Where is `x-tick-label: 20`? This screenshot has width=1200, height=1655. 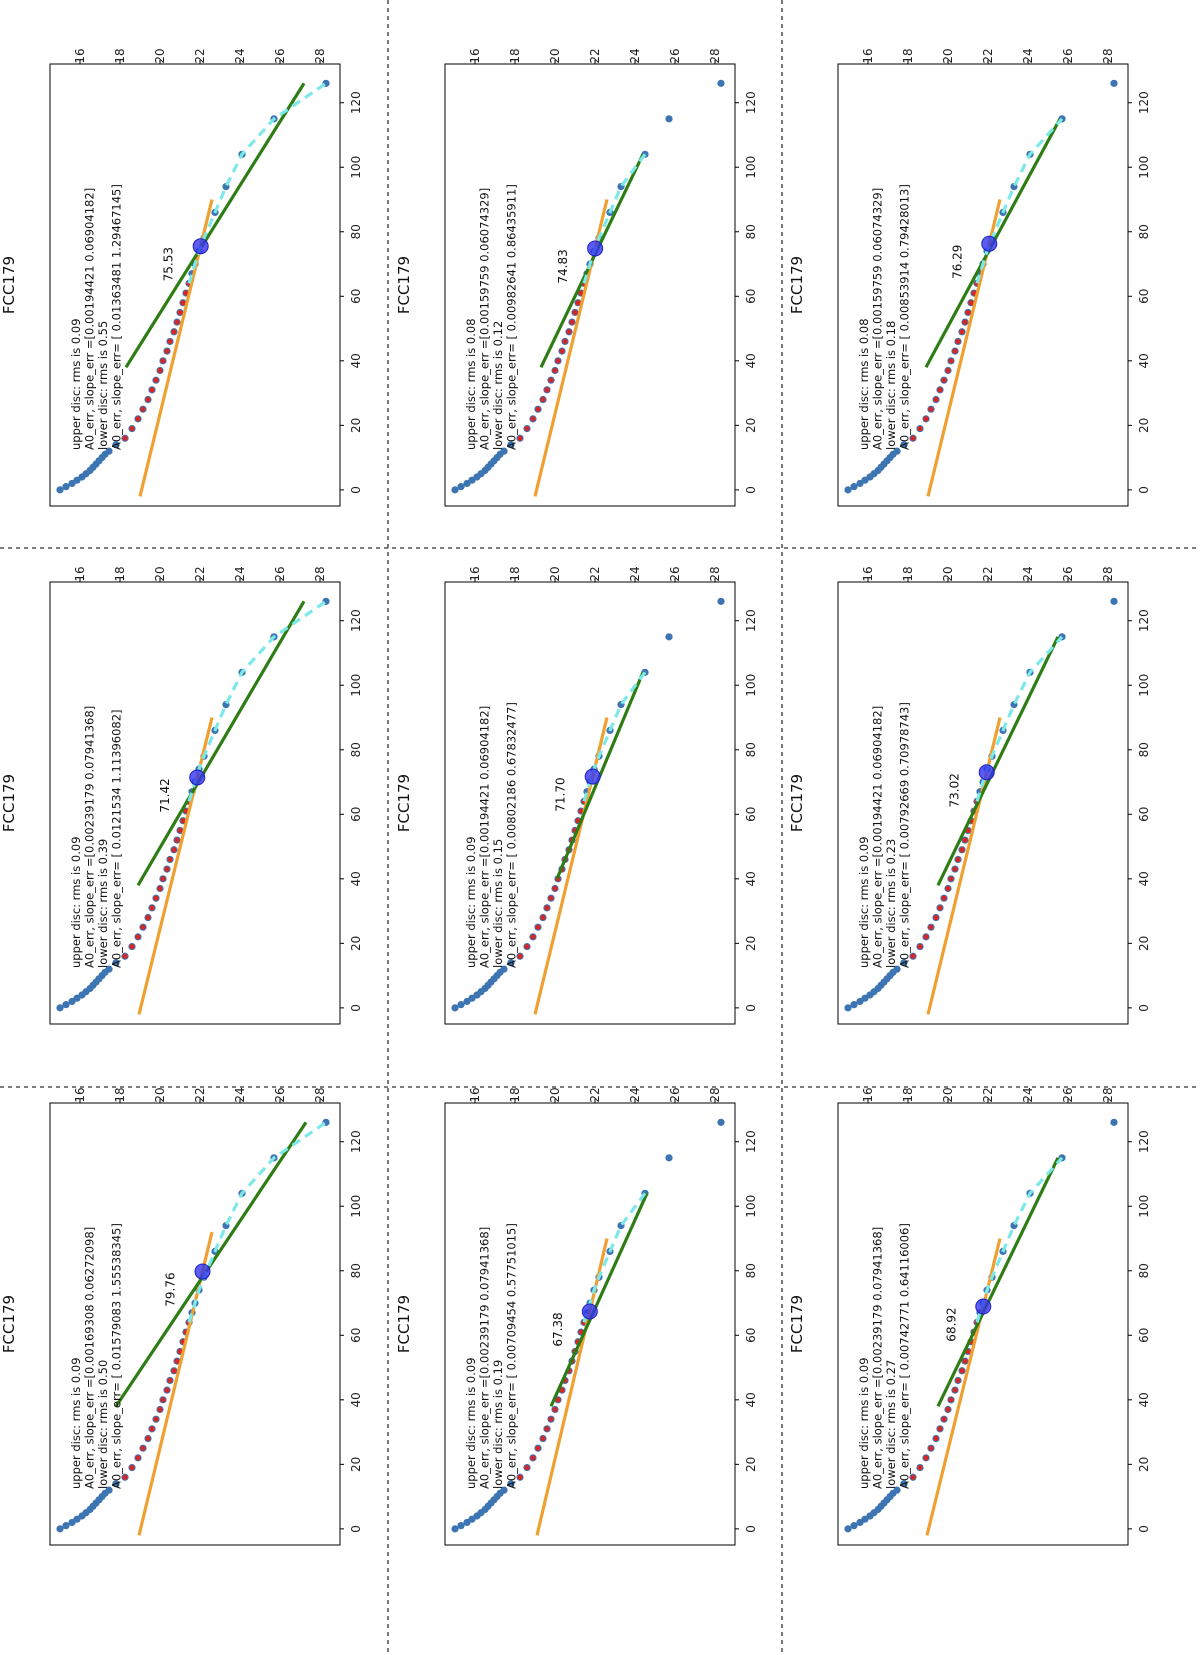 x-tick-label: 20 is located at coordinates (1144, 425).